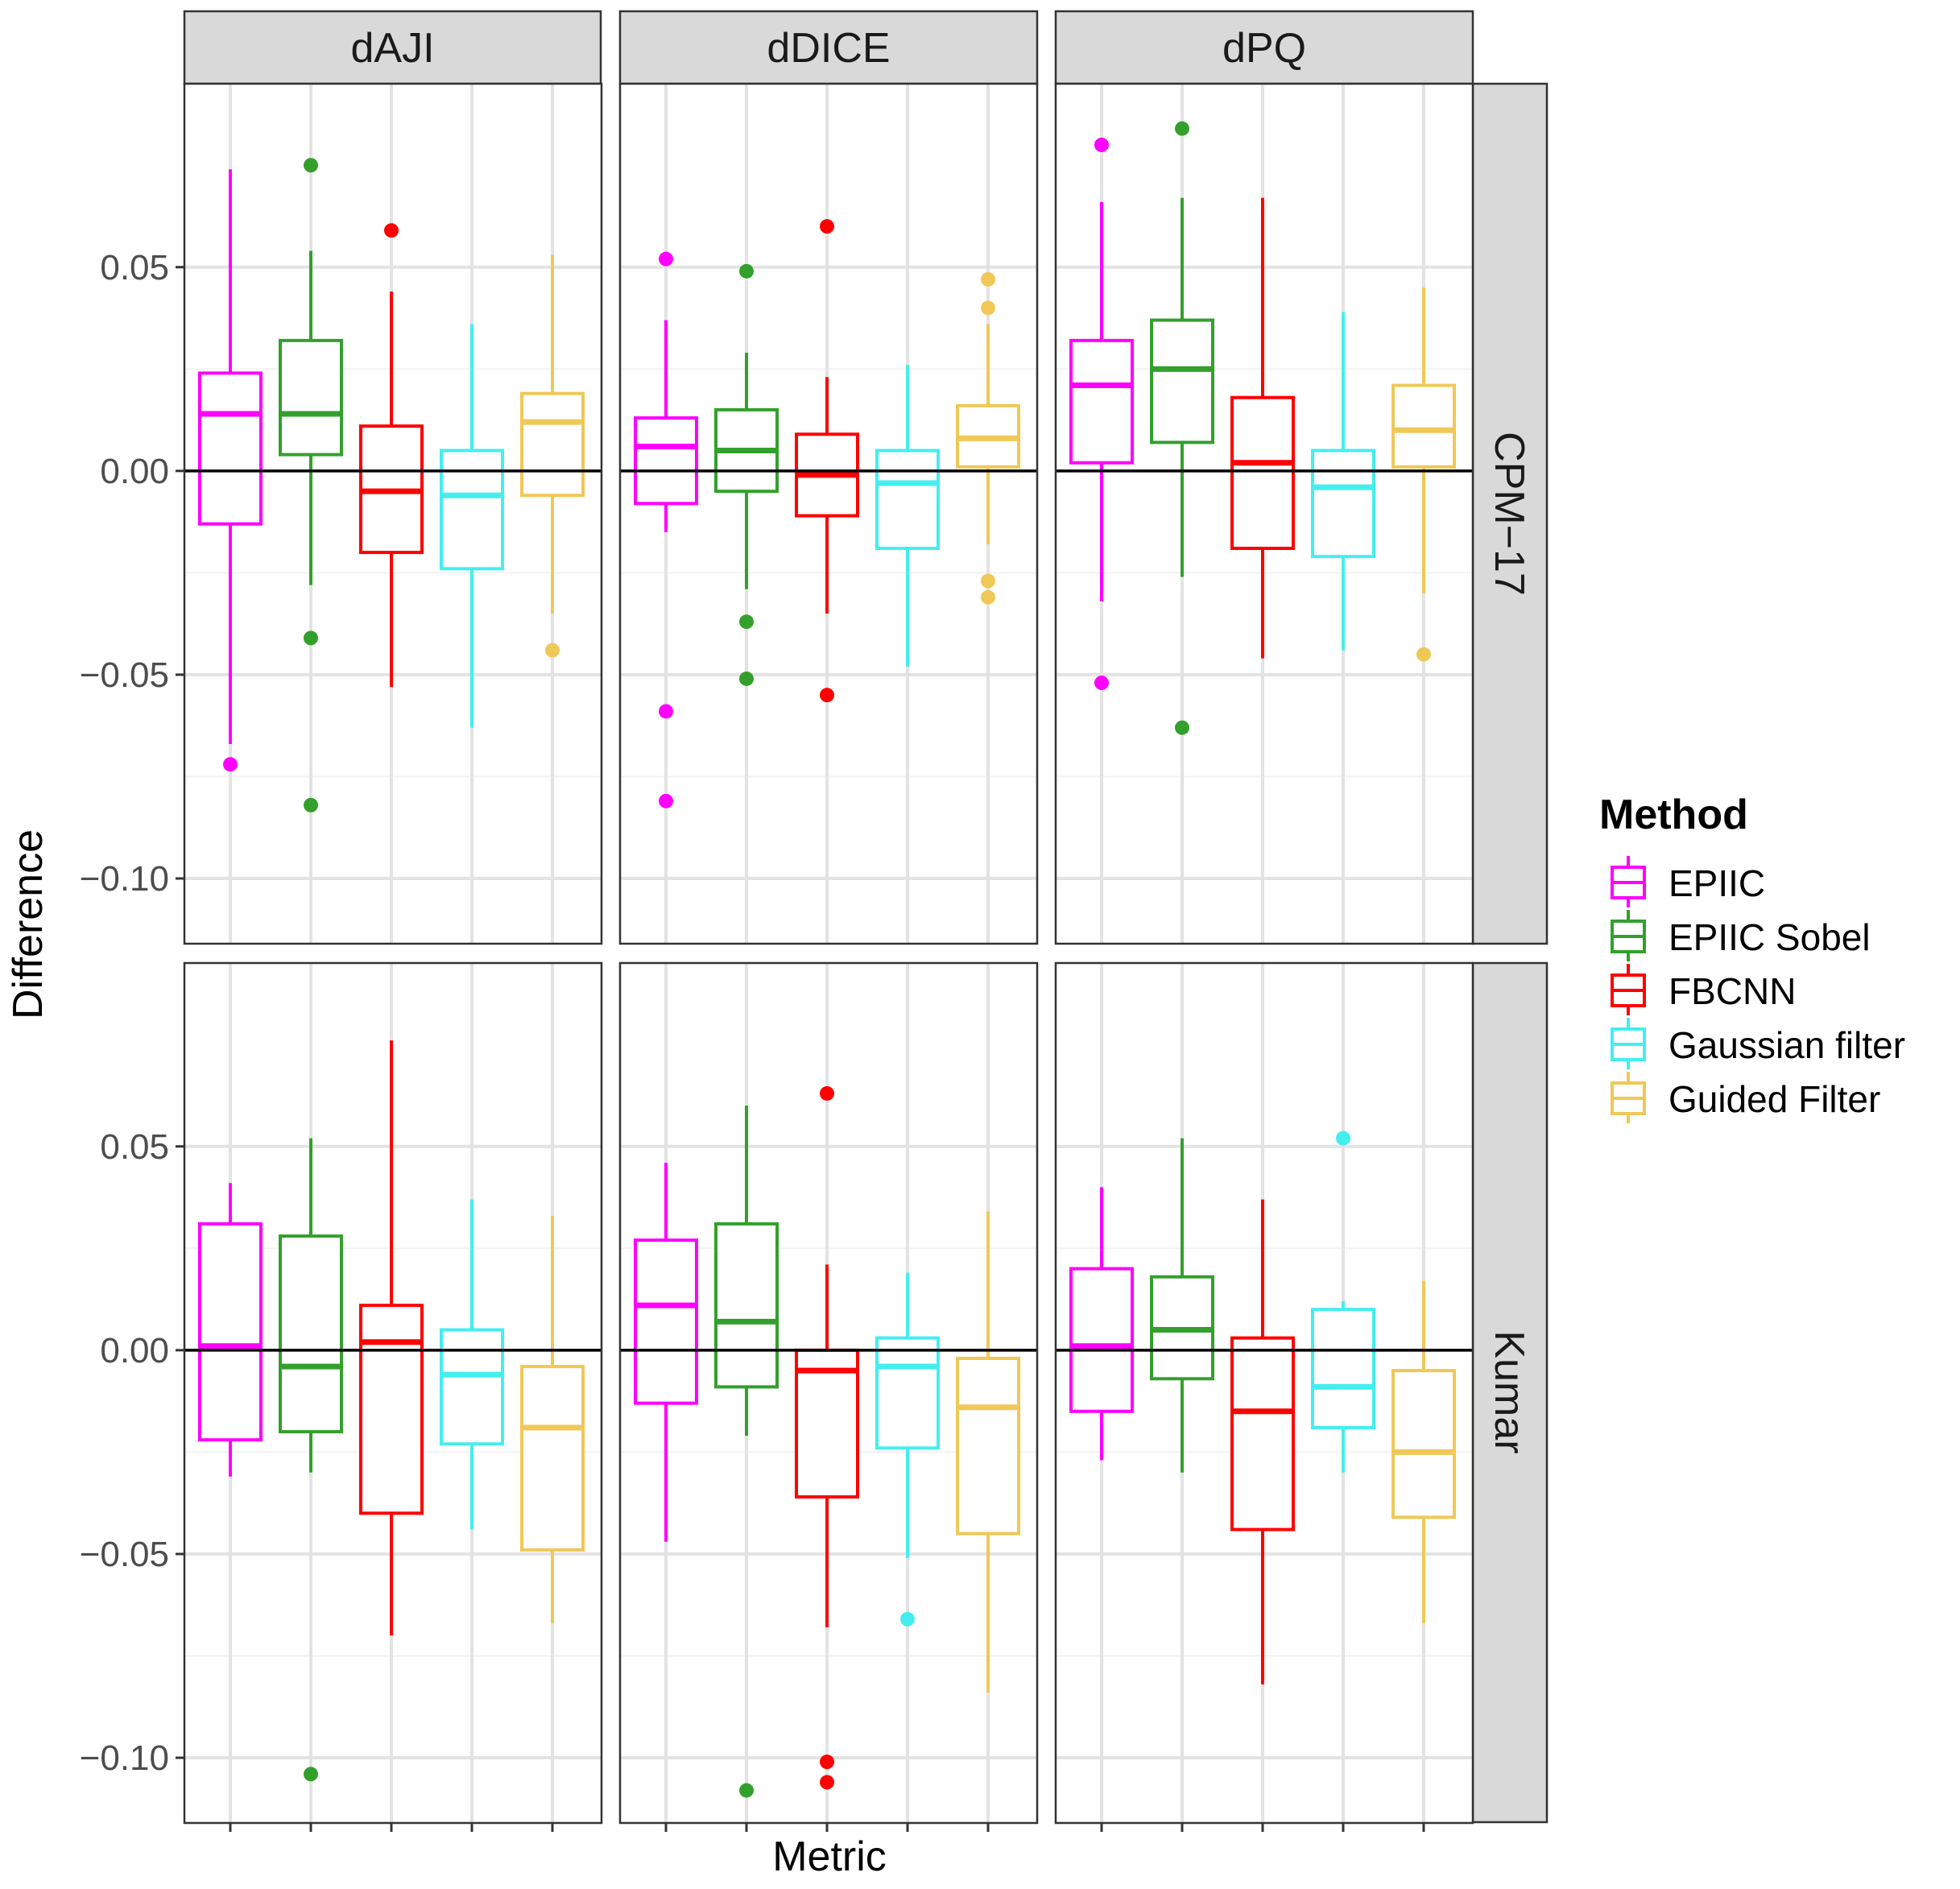 Image resolution: width=1960 pixels, height=1889 pixels. I want to click on strip-col-3-label: dPQ, so click(1264, 48).